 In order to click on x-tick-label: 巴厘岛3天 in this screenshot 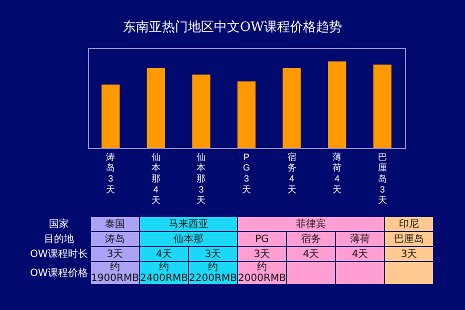, I will do `click(382, 179)`.